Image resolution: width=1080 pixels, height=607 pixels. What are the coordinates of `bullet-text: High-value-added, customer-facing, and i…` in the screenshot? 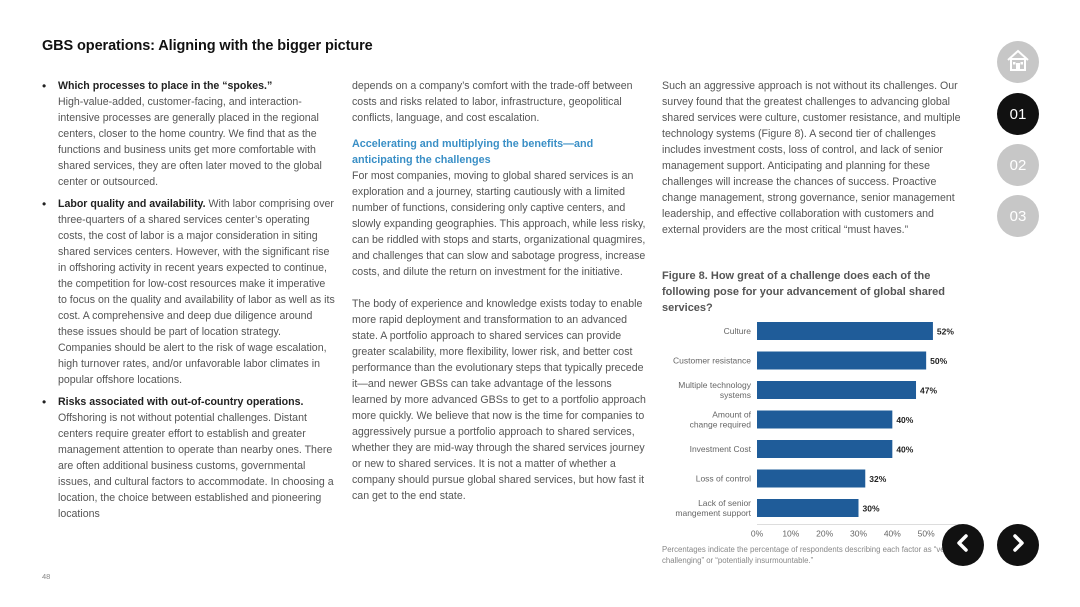 It's located at (190, 142).